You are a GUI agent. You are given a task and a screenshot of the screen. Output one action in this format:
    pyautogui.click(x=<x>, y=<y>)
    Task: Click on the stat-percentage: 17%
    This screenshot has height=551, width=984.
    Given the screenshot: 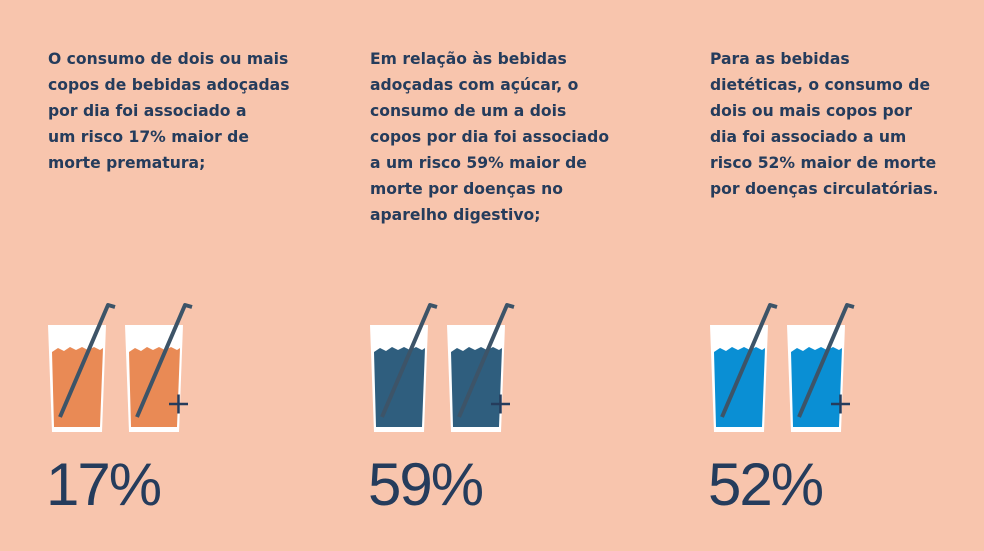 What is the action you would take?
    pyautogui.click(x=104, y=484)
    